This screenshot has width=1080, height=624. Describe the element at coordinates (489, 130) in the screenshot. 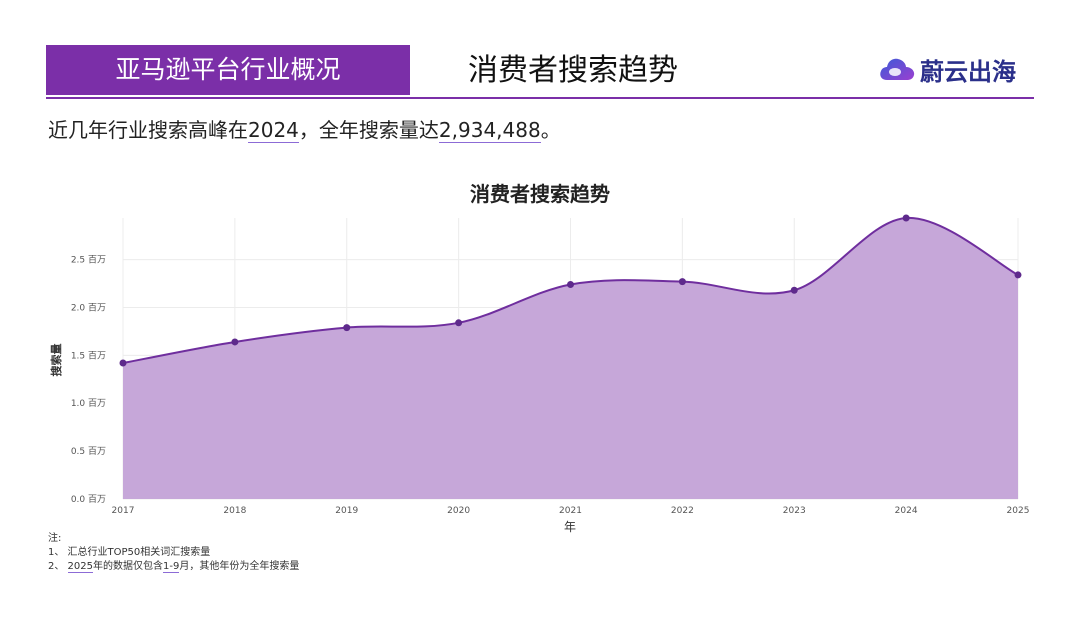

I see `peak-value: 2,934,488` at that location.